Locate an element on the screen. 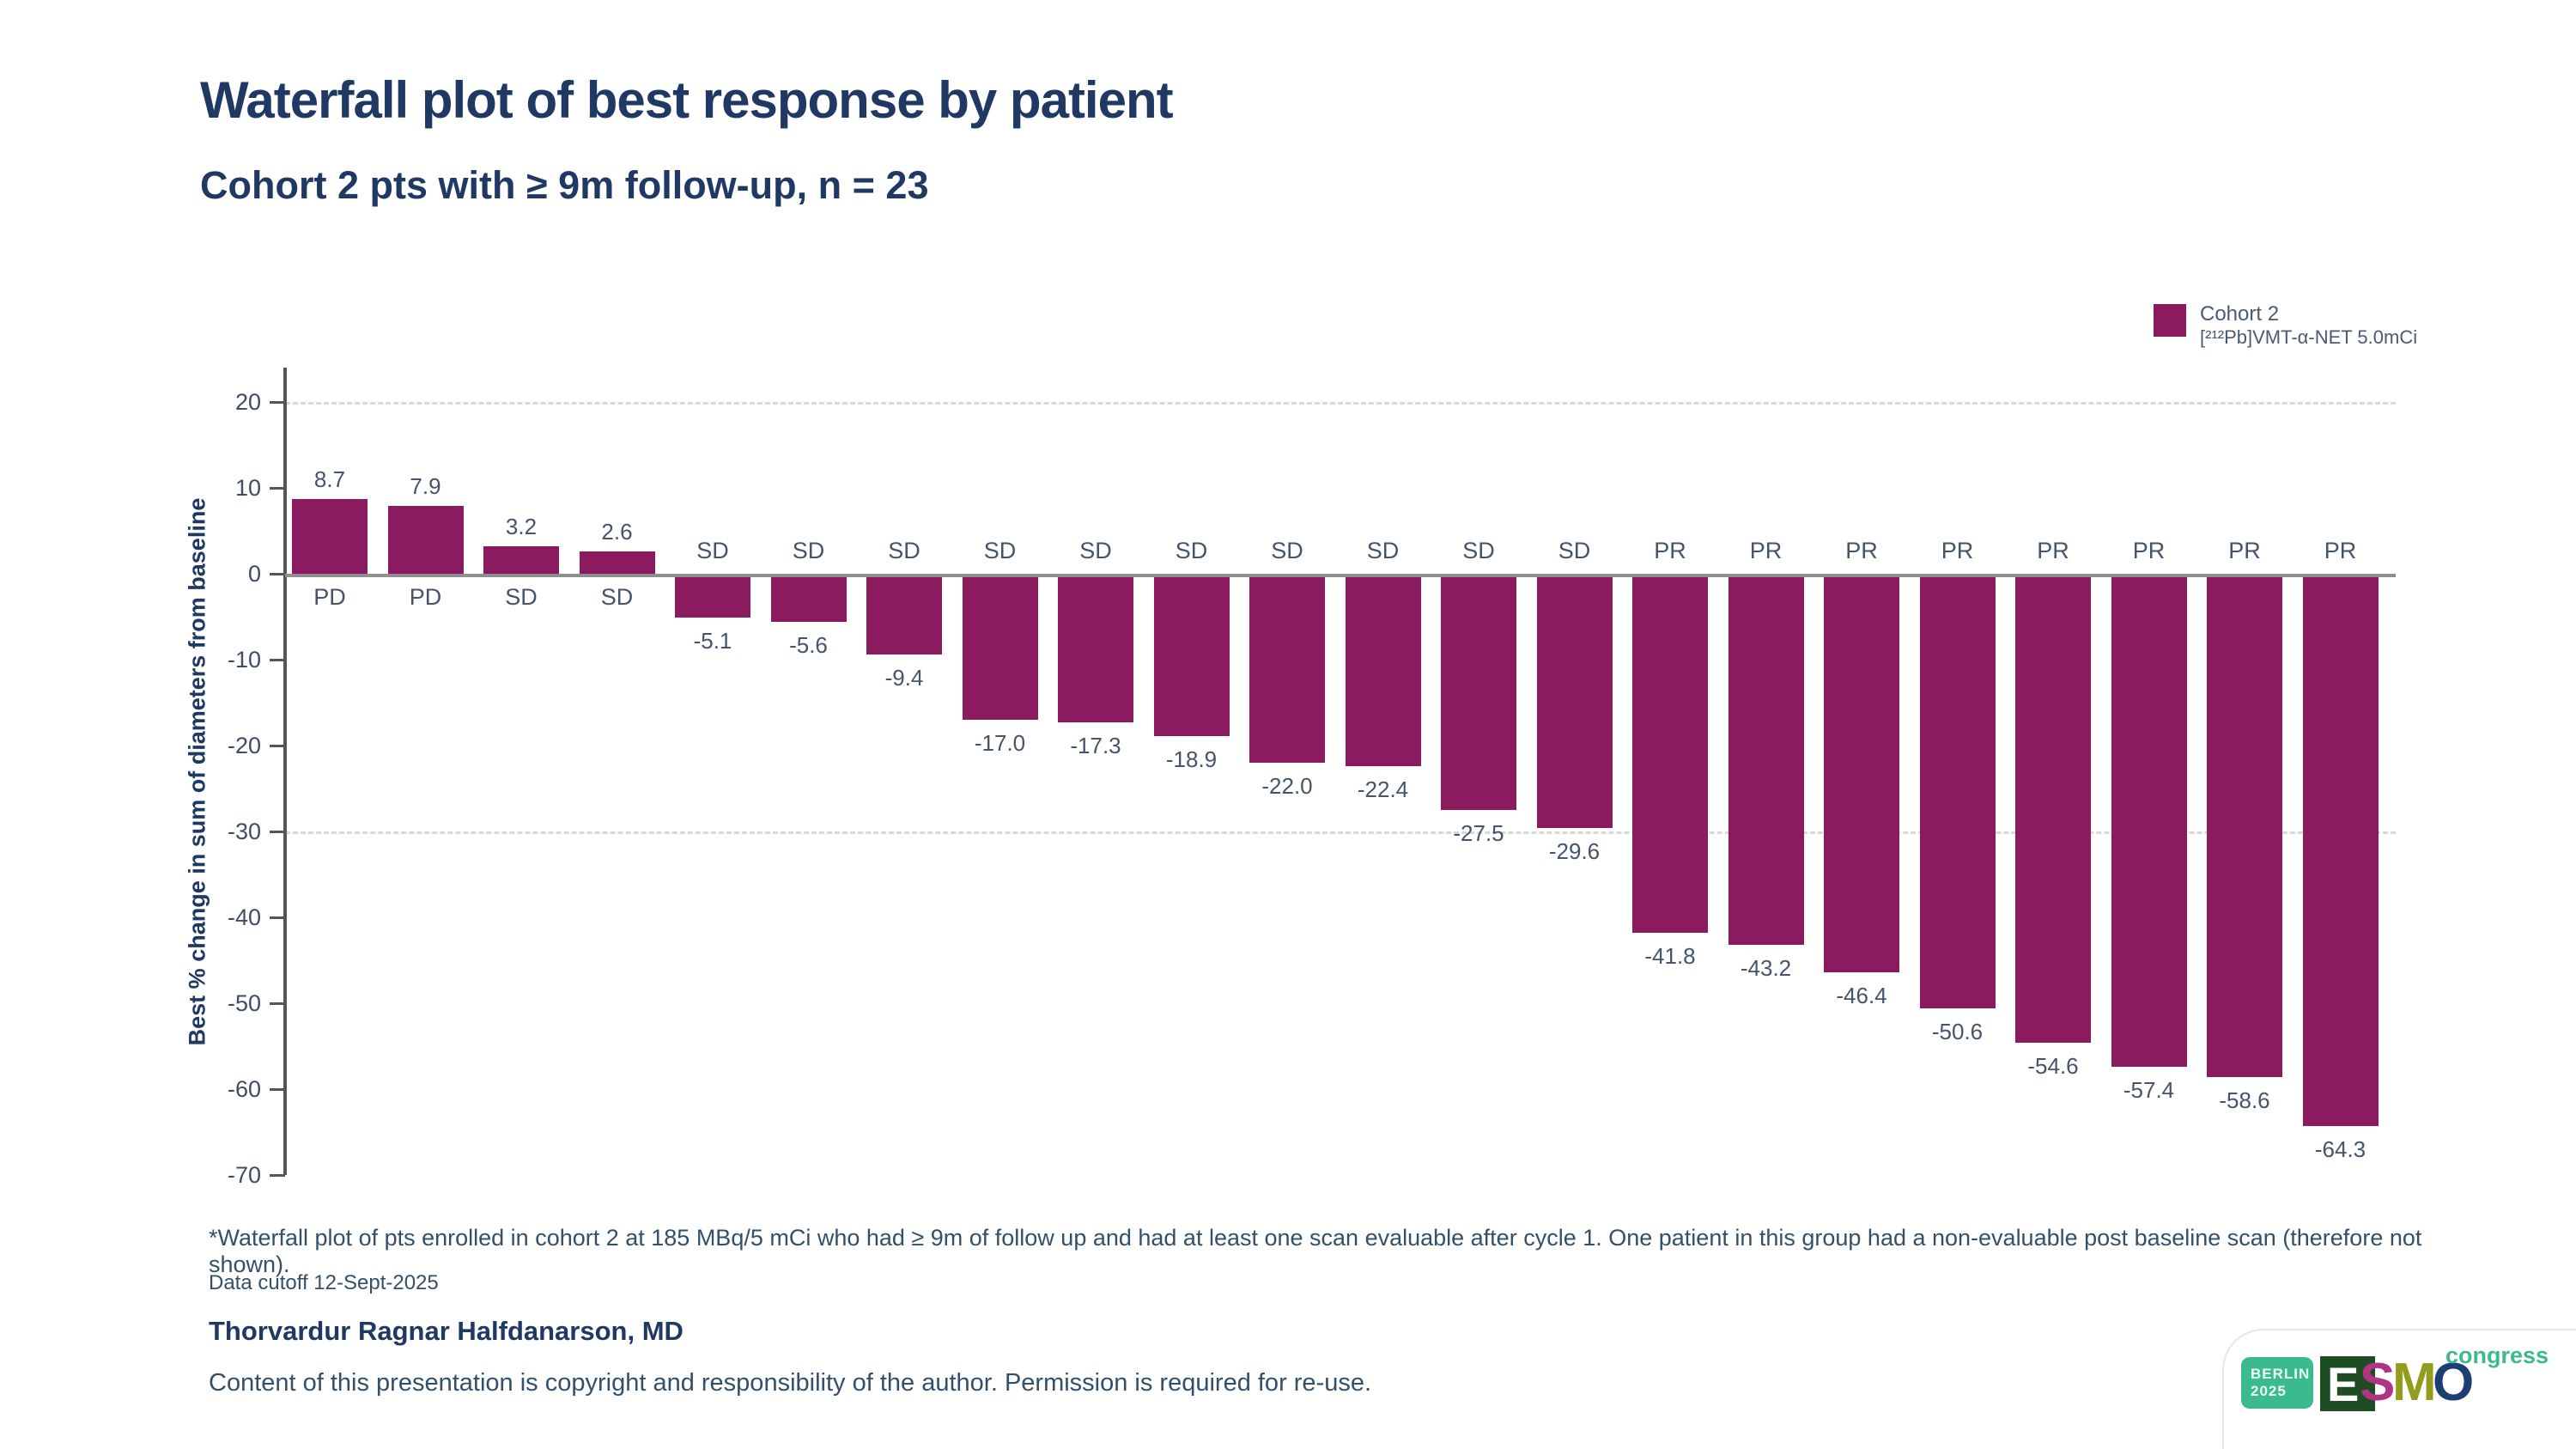  bar-value-label: -29.6 is located at coordinates (1575, 851).